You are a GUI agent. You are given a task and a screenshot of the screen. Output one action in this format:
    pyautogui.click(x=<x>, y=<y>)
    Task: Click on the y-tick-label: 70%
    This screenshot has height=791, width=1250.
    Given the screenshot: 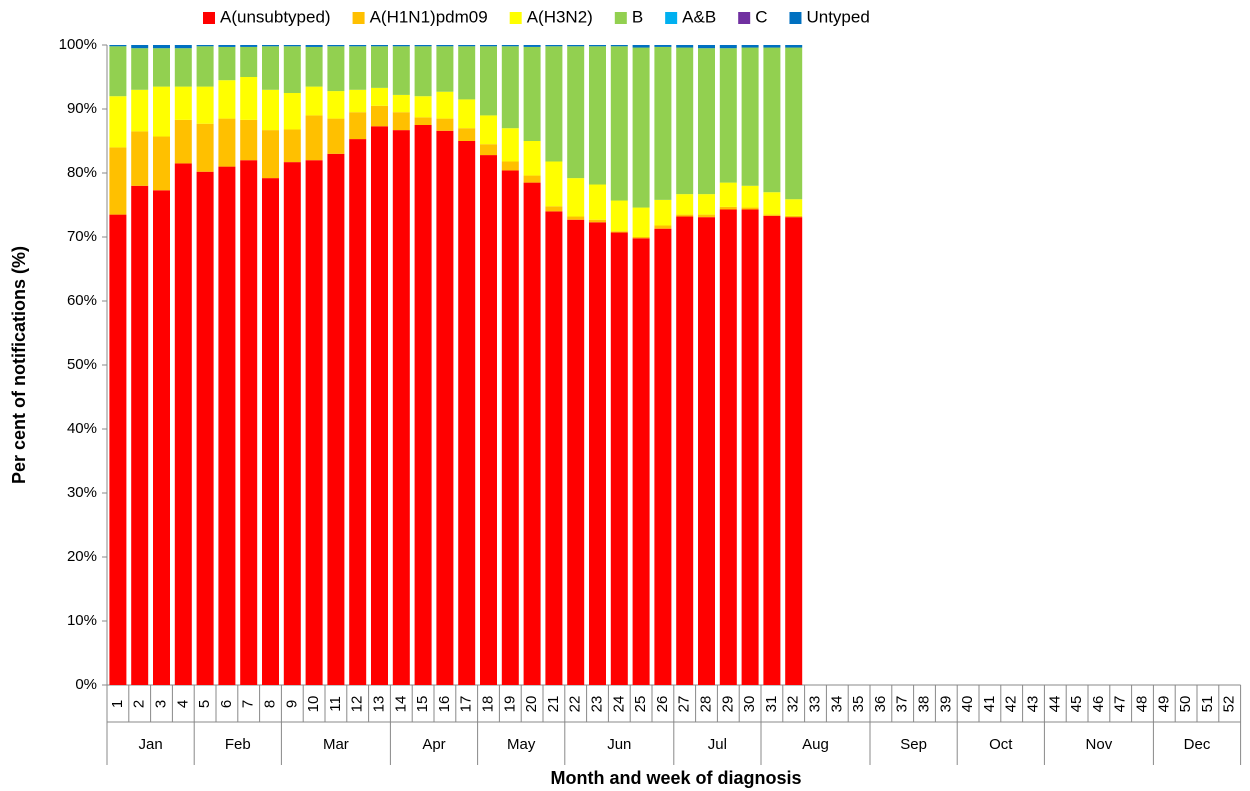 What is the action you would take?
    pyautogui.click(x=82, y=236)
    